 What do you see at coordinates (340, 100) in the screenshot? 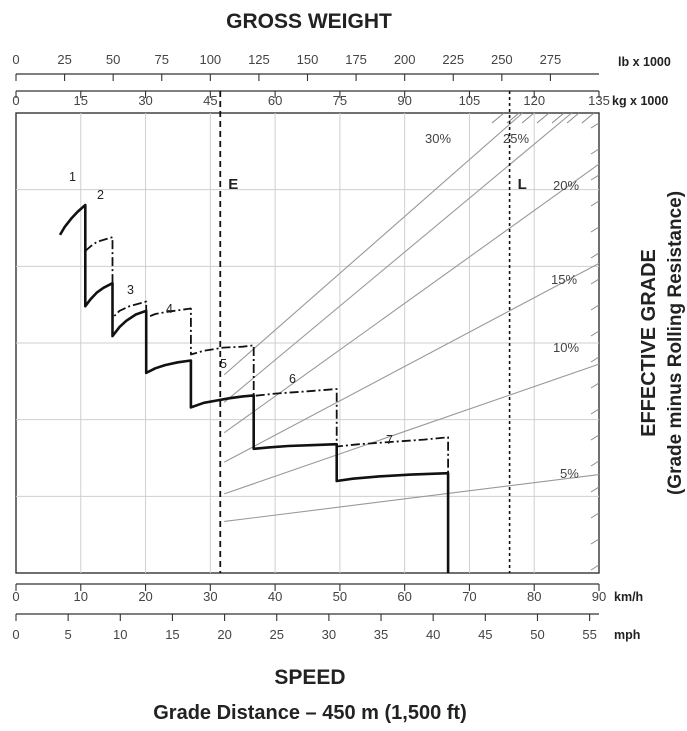
I see `kg-tick-label: 75` at bounding box center [340, 100].